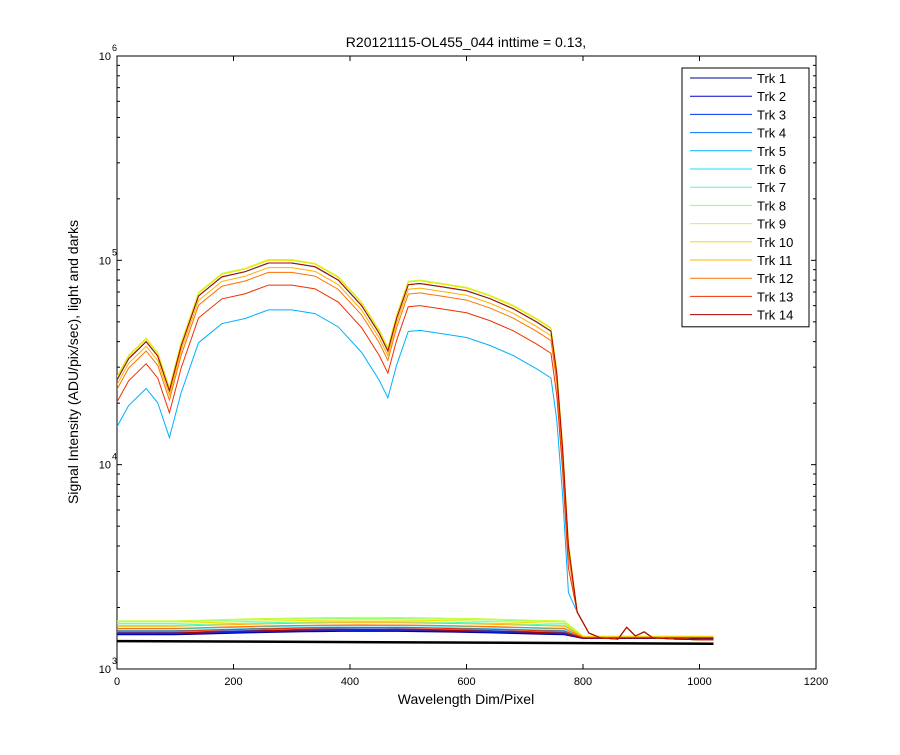 The width and height of the screenshot is (900, 755). What do you see at coordinates (771, 96) in the screenshot?
I see `legend-label: Trk 2` at bounding box center [771, 96].